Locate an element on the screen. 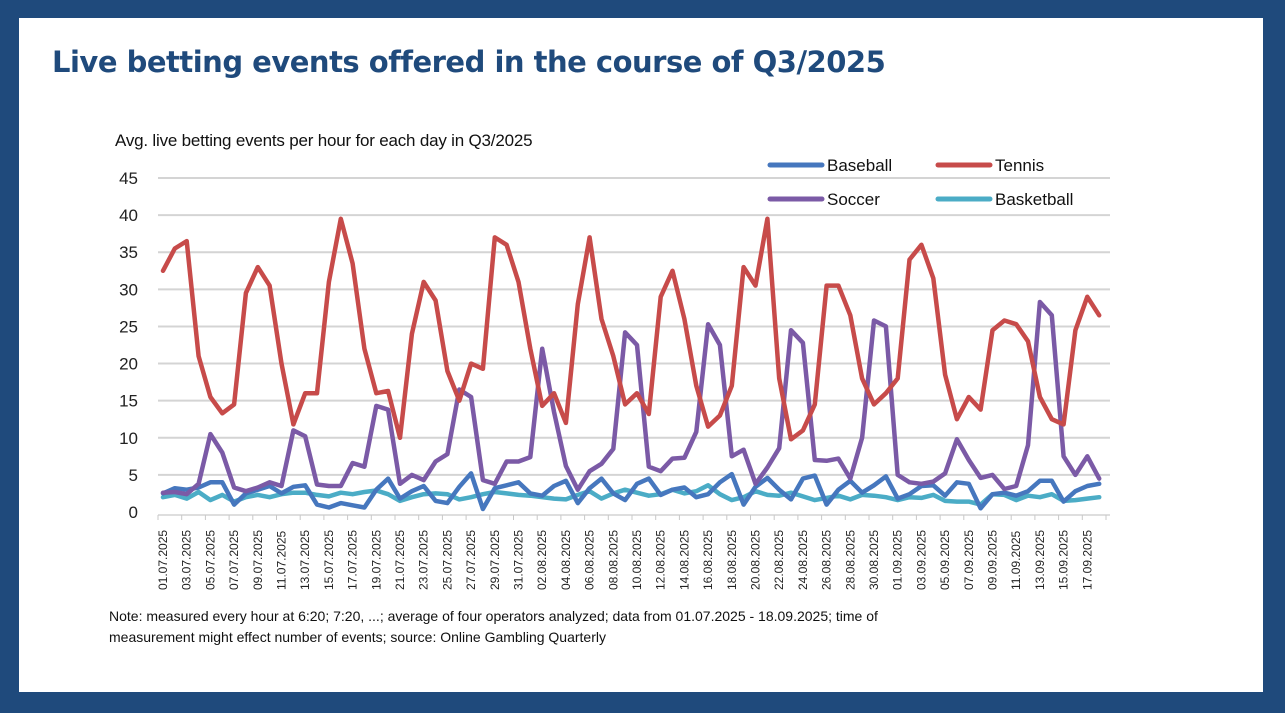  x-tick-label: 24.08.2025 is located at coordinates (803, 560).